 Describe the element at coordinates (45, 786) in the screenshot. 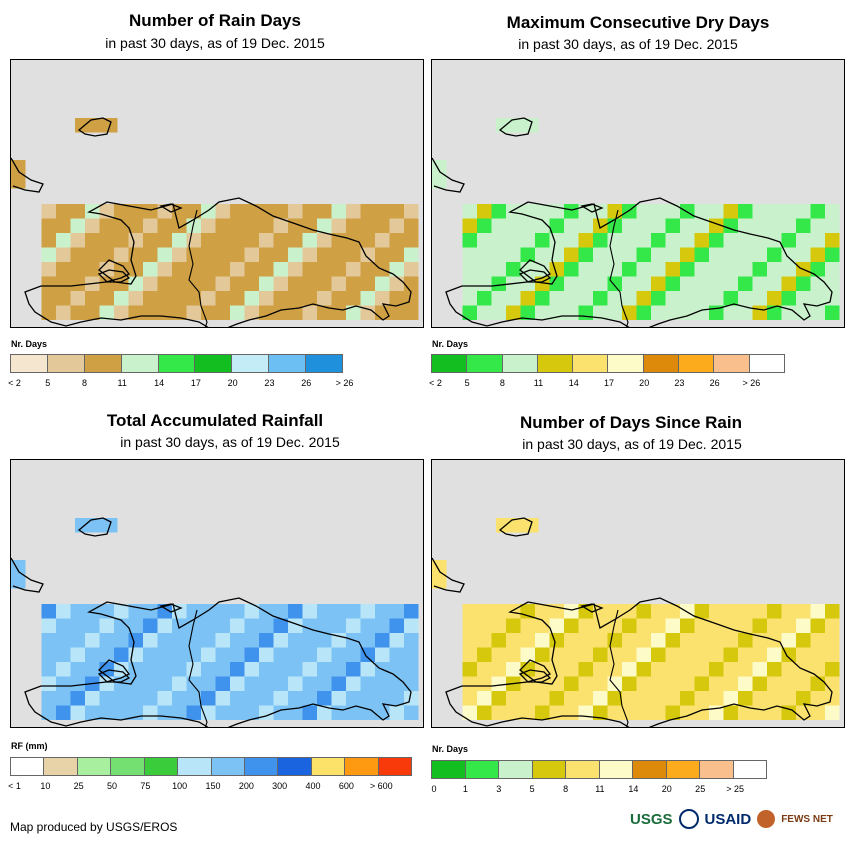

I see `legend-label: 10` at that location.